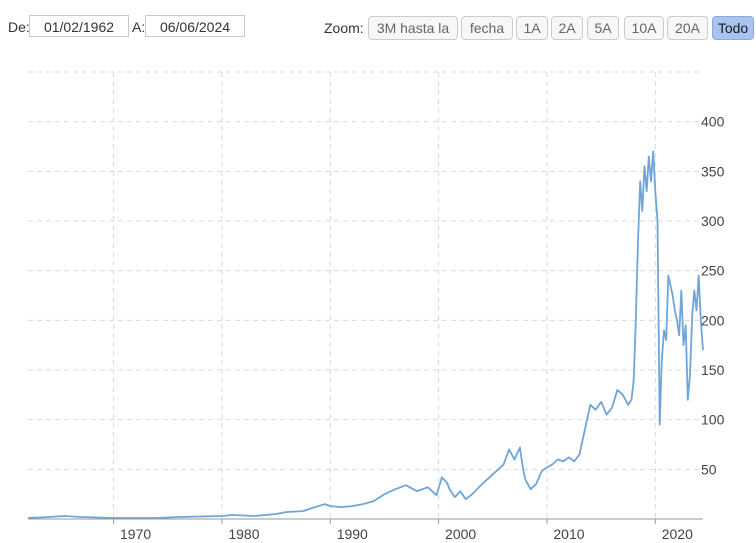 This screenshot has height=543, width=756. What do you see at coordinates (713, 122) in the screenshot?
I see `y-tick-label: 400` at bounding box center [713, 122].